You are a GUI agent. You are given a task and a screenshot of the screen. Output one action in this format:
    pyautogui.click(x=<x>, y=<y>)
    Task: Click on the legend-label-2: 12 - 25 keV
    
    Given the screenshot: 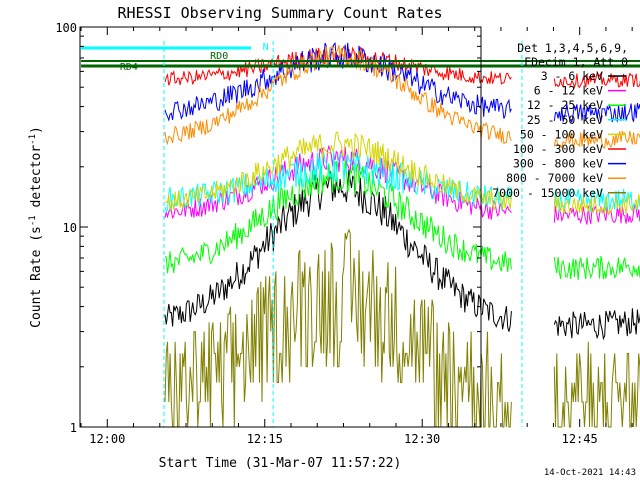 What is the action you would take?
    pyautogui.click(x=565, y=105)
    